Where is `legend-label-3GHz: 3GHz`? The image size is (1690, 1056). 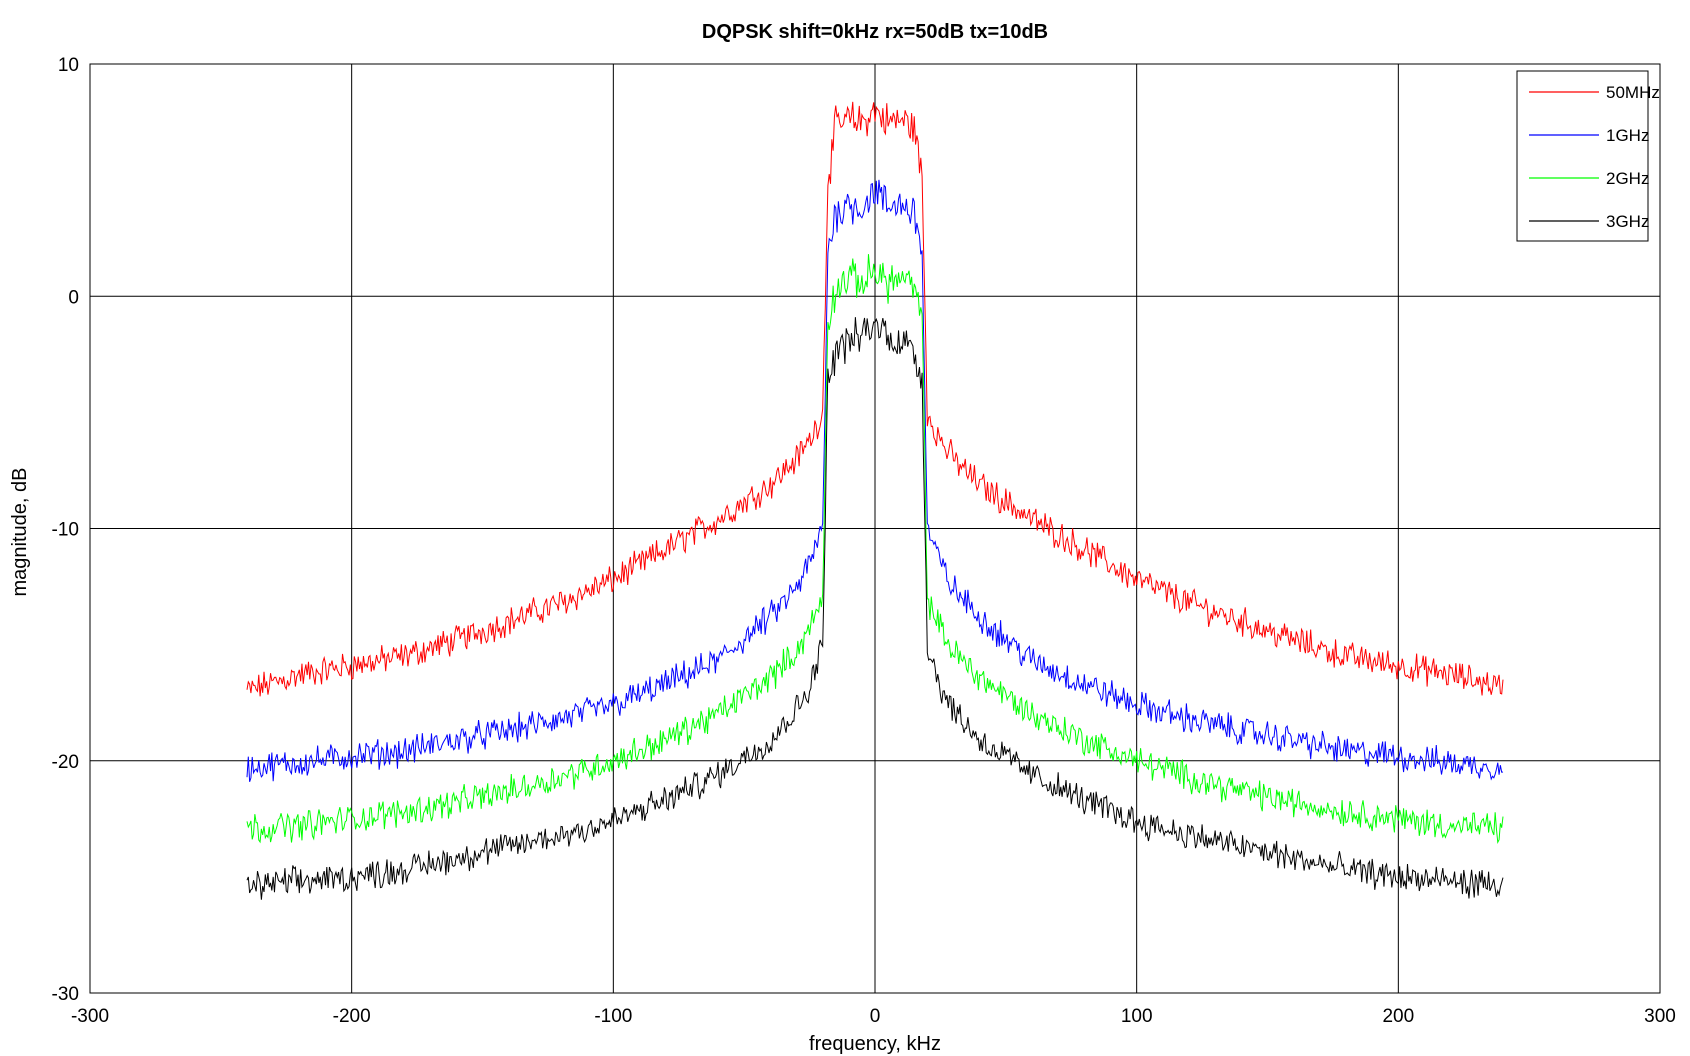
legend-label-3GHz: 3GHz is located at coordinates (1627, 221).